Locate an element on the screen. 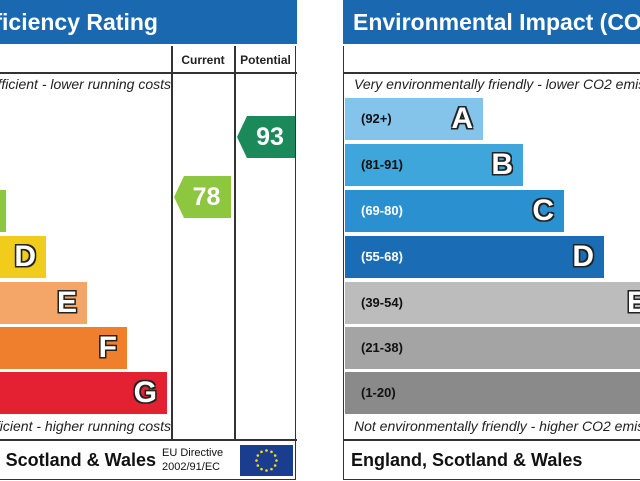 The image size is (640, 481). energy-footer: England, Scotland & Wales is located at coordinates (78, 460).